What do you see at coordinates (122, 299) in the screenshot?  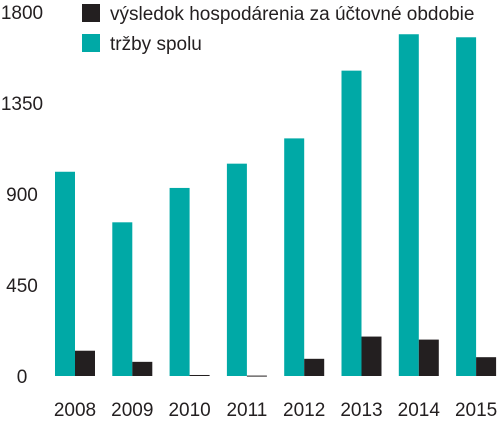 I see `bar-sales-2009` at bounding box center [122, 299].